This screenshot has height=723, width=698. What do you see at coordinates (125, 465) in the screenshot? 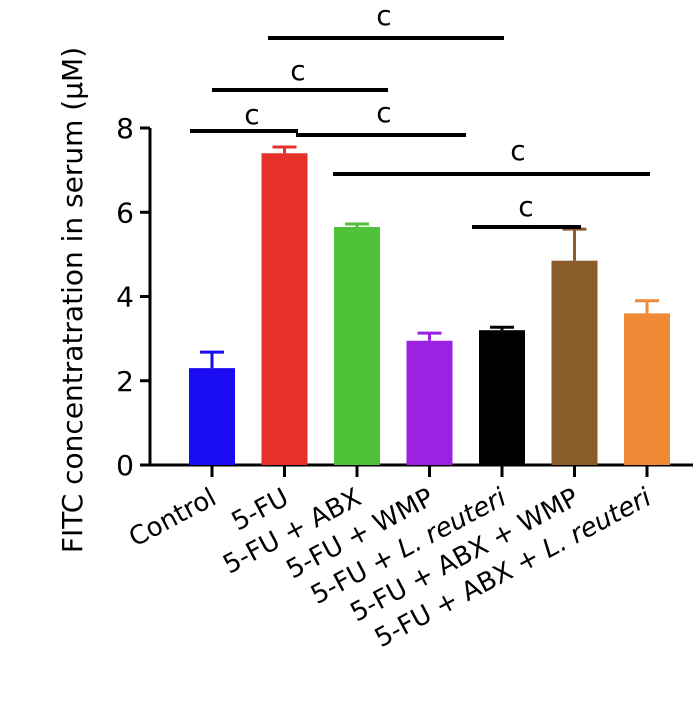
I see `y-tick-label: 0` at bounding box center [125, 465].